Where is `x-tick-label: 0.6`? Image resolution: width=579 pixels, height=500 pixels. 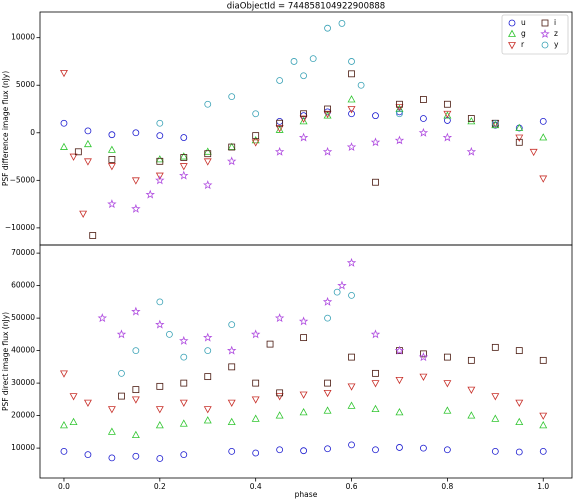
x-tick-label: 0.6 is located at coordinates (352, 486).